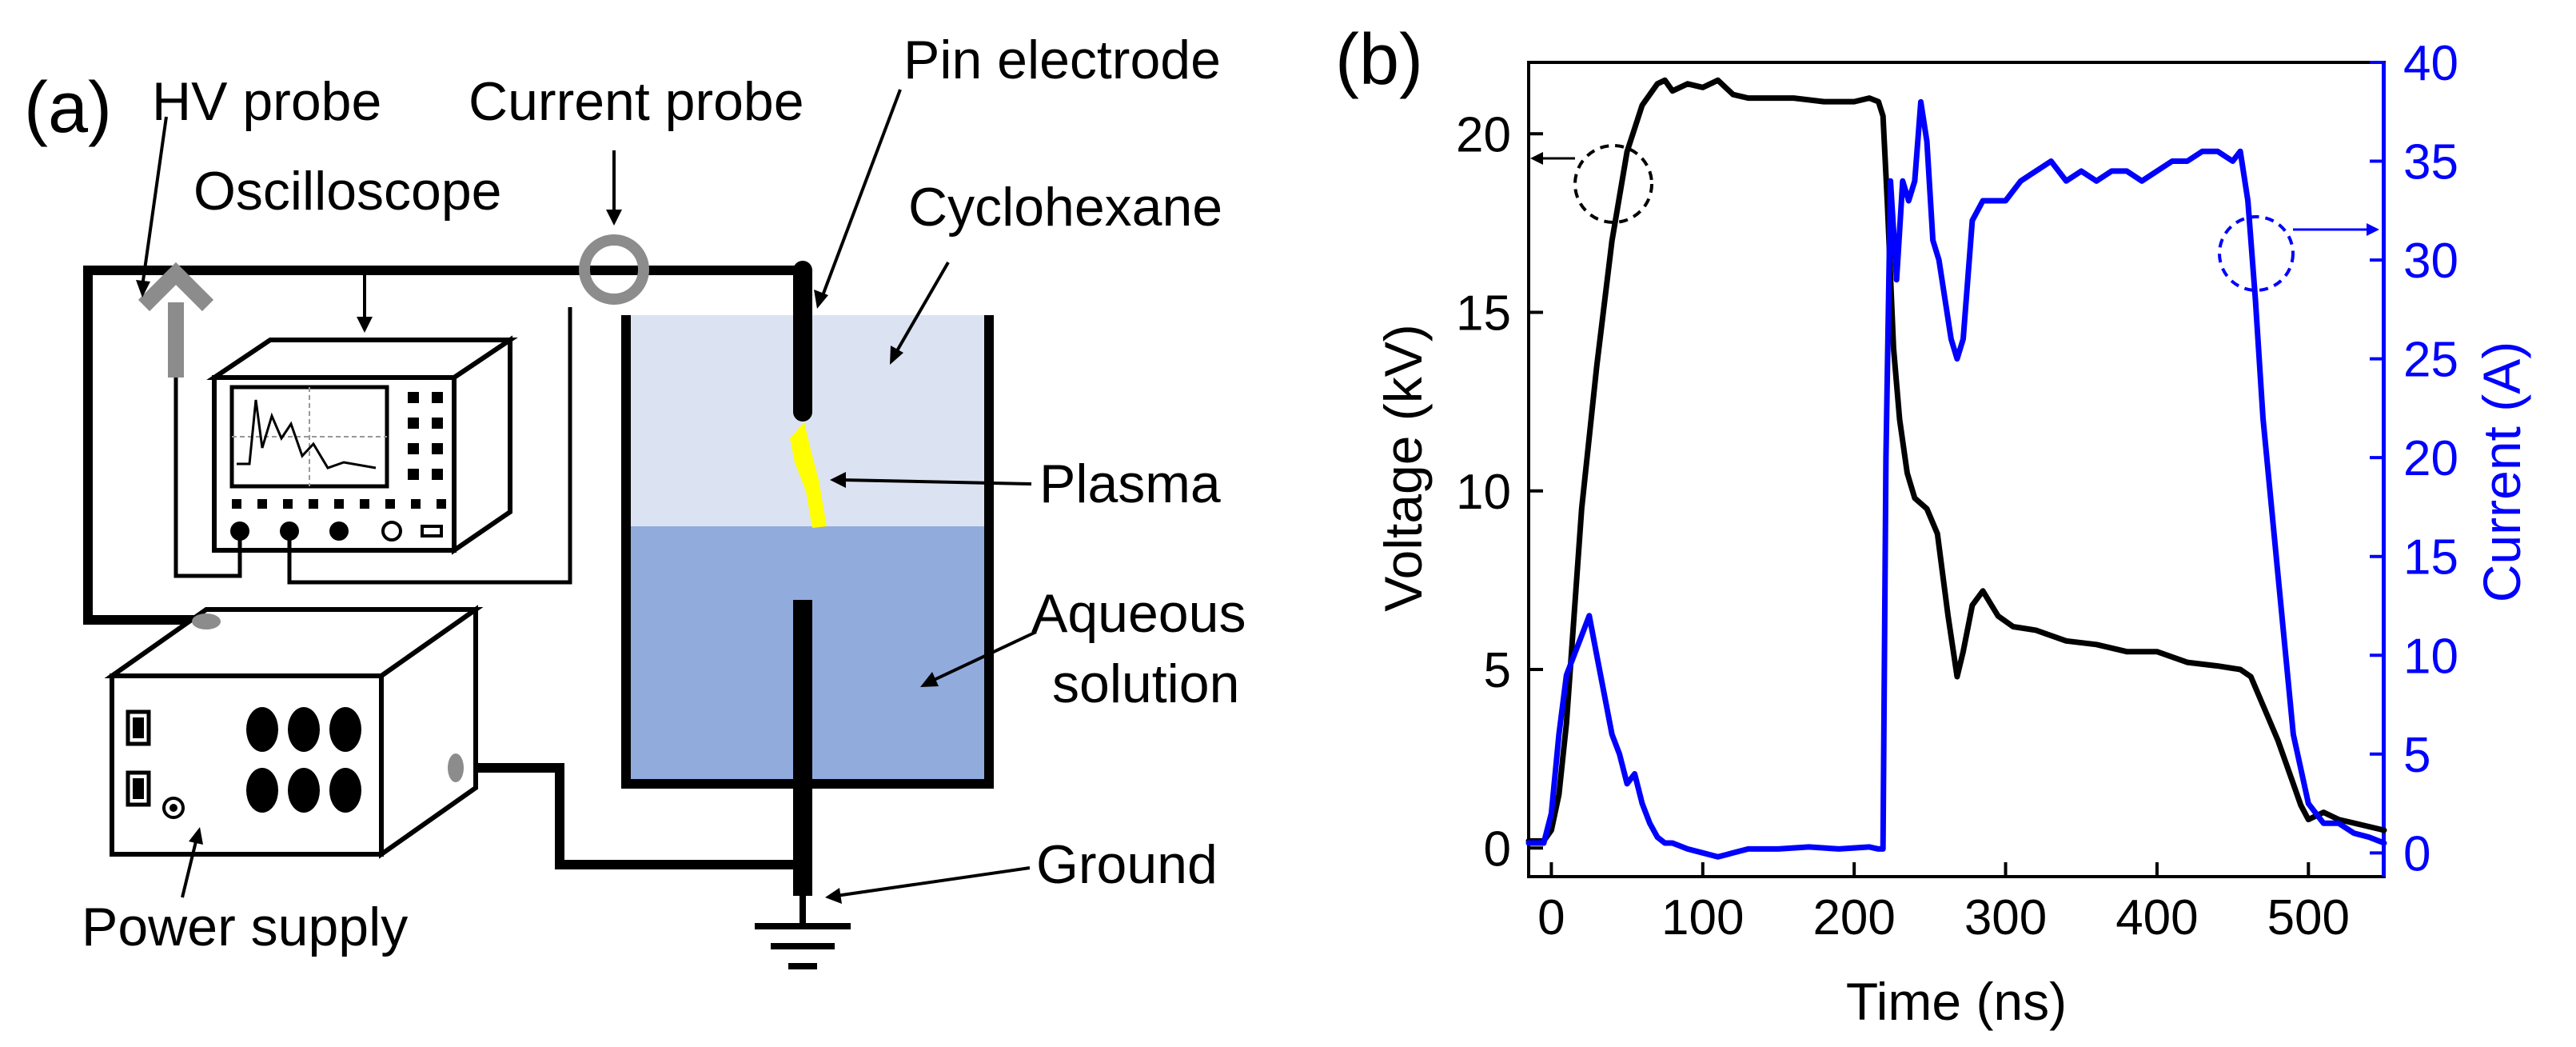  I want to click on oscilloscope-knob, so click(391, 531).